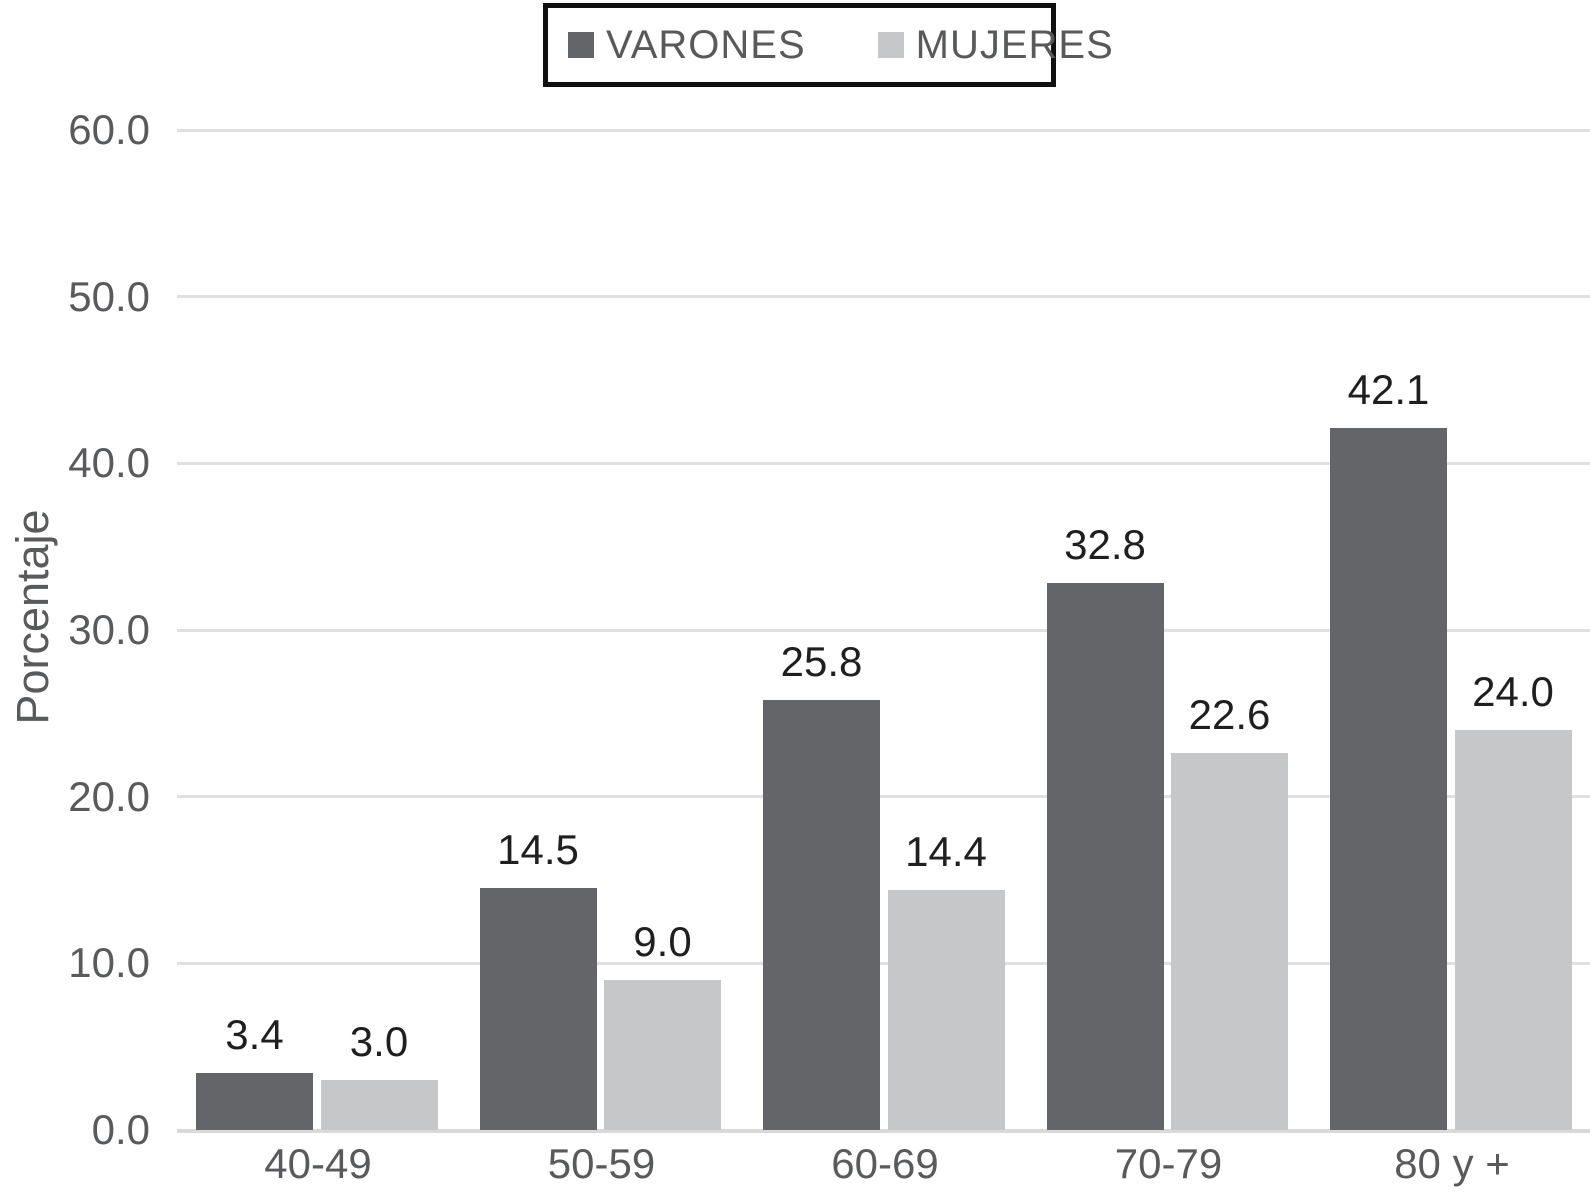  I want to click on legend-item-varones: VARONES, so click(687, 45).